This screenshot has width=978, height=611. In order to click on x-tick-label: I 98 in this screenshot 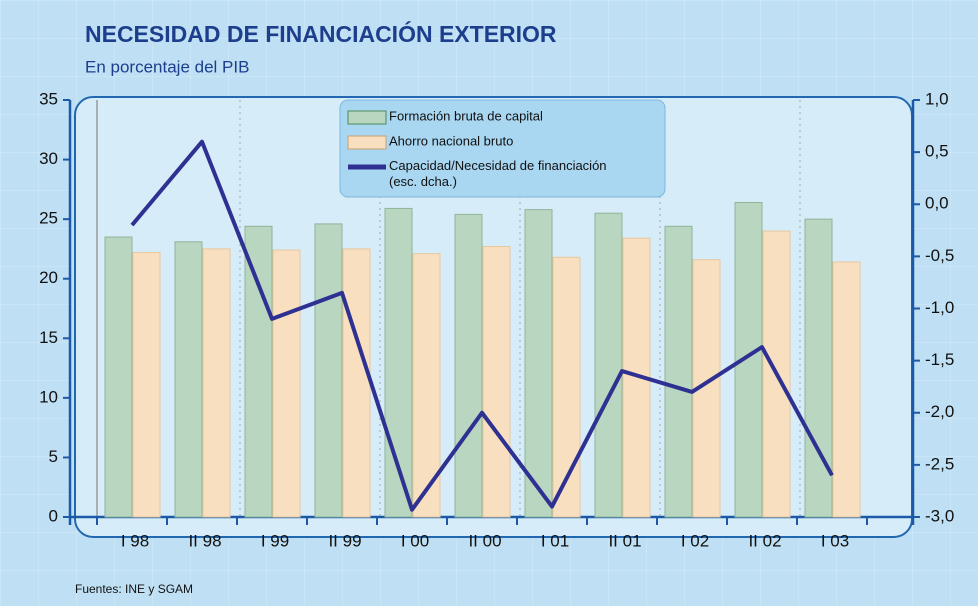, I will do `click(135, 540)`.